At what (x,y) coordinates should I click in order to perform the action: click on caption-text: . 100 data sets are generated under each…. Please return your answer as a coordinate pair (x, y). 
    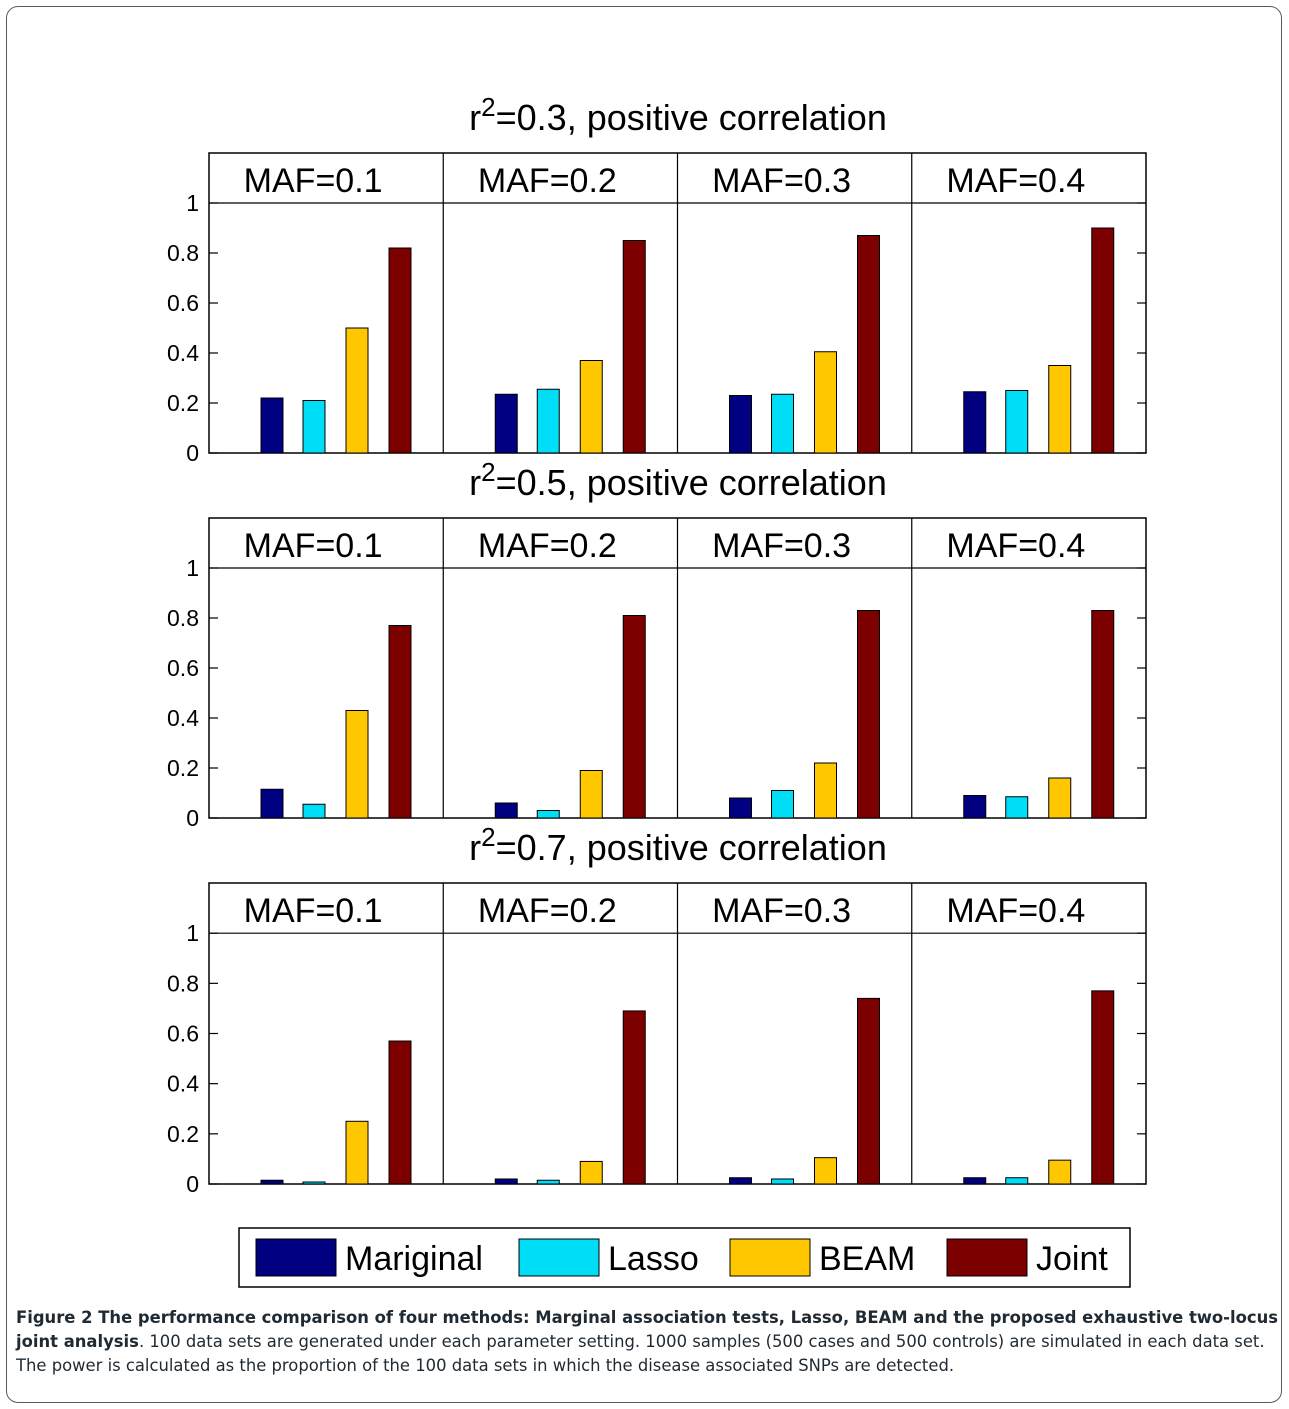
    Looking at the image, I should click on (640, 1353).